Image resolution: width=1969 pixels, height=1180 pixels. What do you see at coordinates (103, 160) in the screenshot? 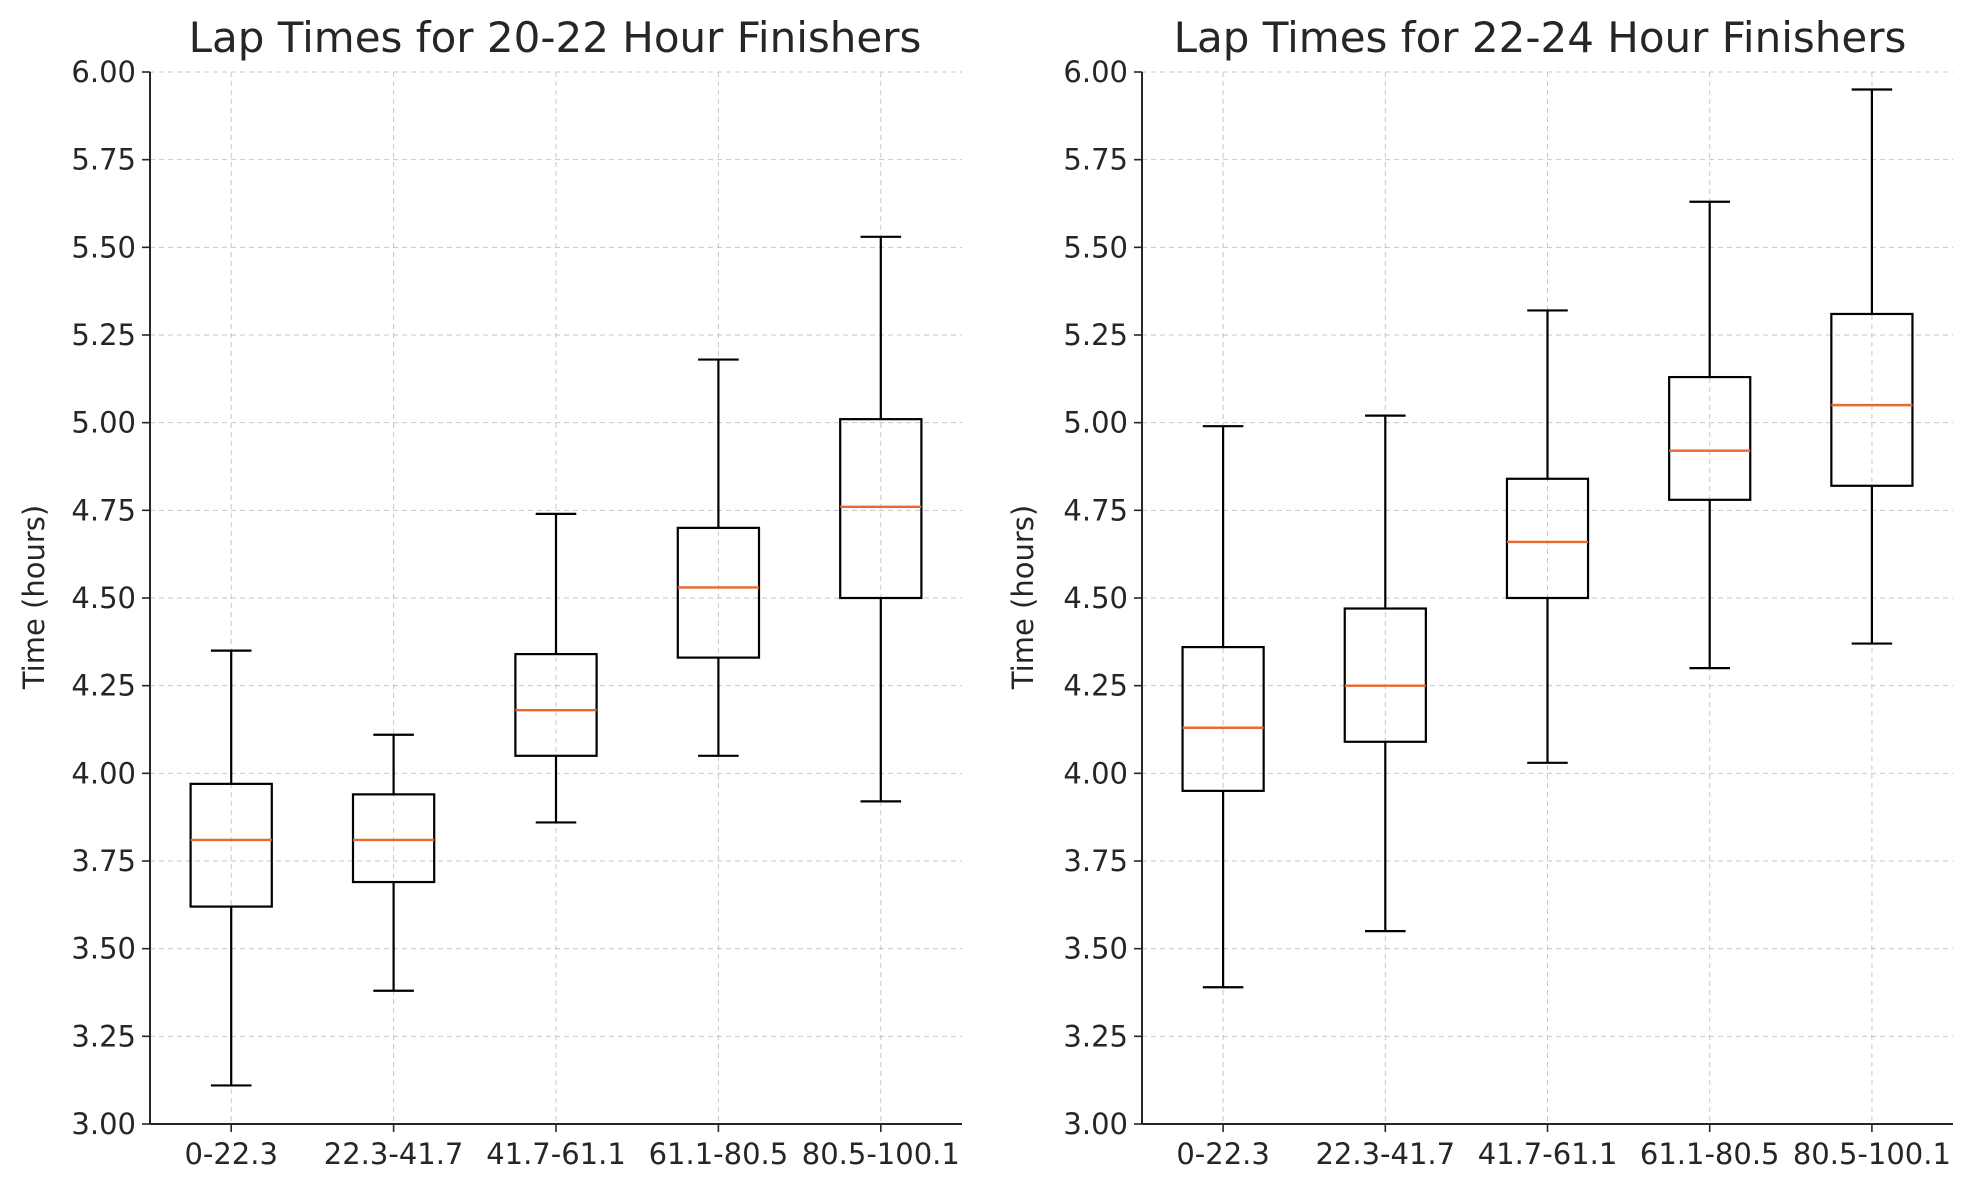
I see `left-y-tick-label: 5.75` at bounding box center [103, 160].